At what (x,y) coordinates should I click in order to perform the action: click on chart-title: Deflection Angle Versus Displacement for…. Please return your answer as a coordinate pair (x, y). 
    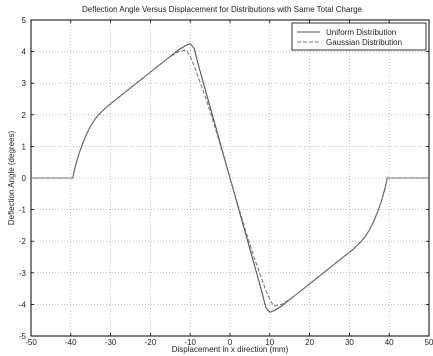
    Looking at the image, I should click on (222, 9).